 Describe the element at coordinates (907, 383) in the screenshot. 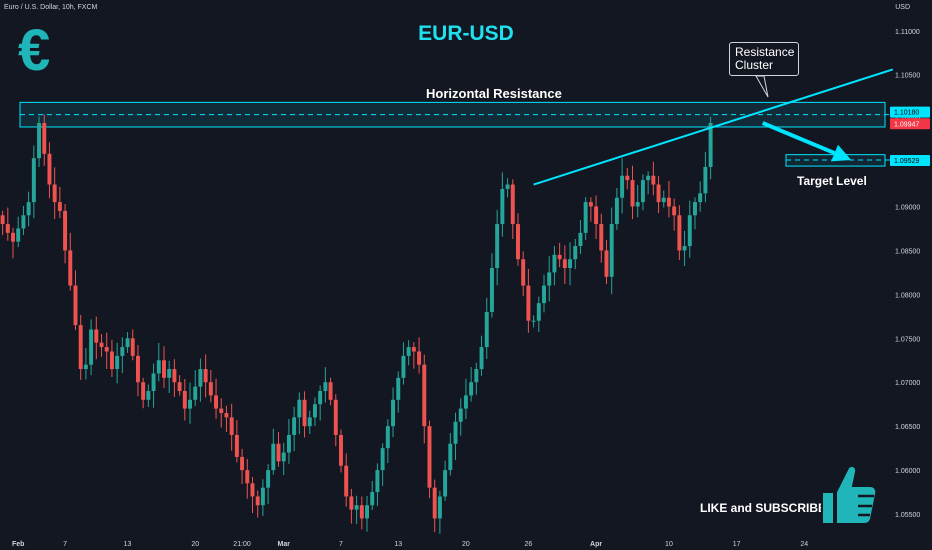

I see `y-tick-label: 1.07000` at that location.